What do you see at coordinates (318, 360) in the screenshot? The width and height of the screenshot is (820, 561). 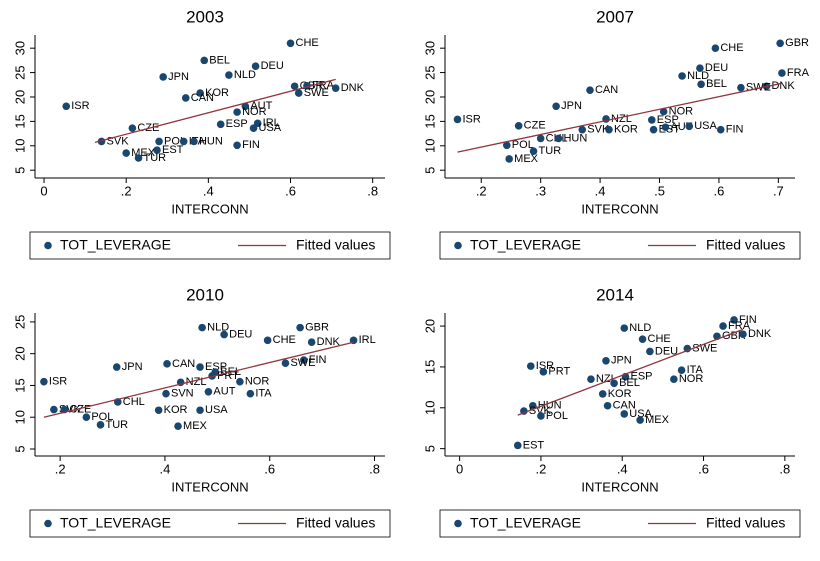 I see `point-label: FIN` at bounding box center [318, 360].